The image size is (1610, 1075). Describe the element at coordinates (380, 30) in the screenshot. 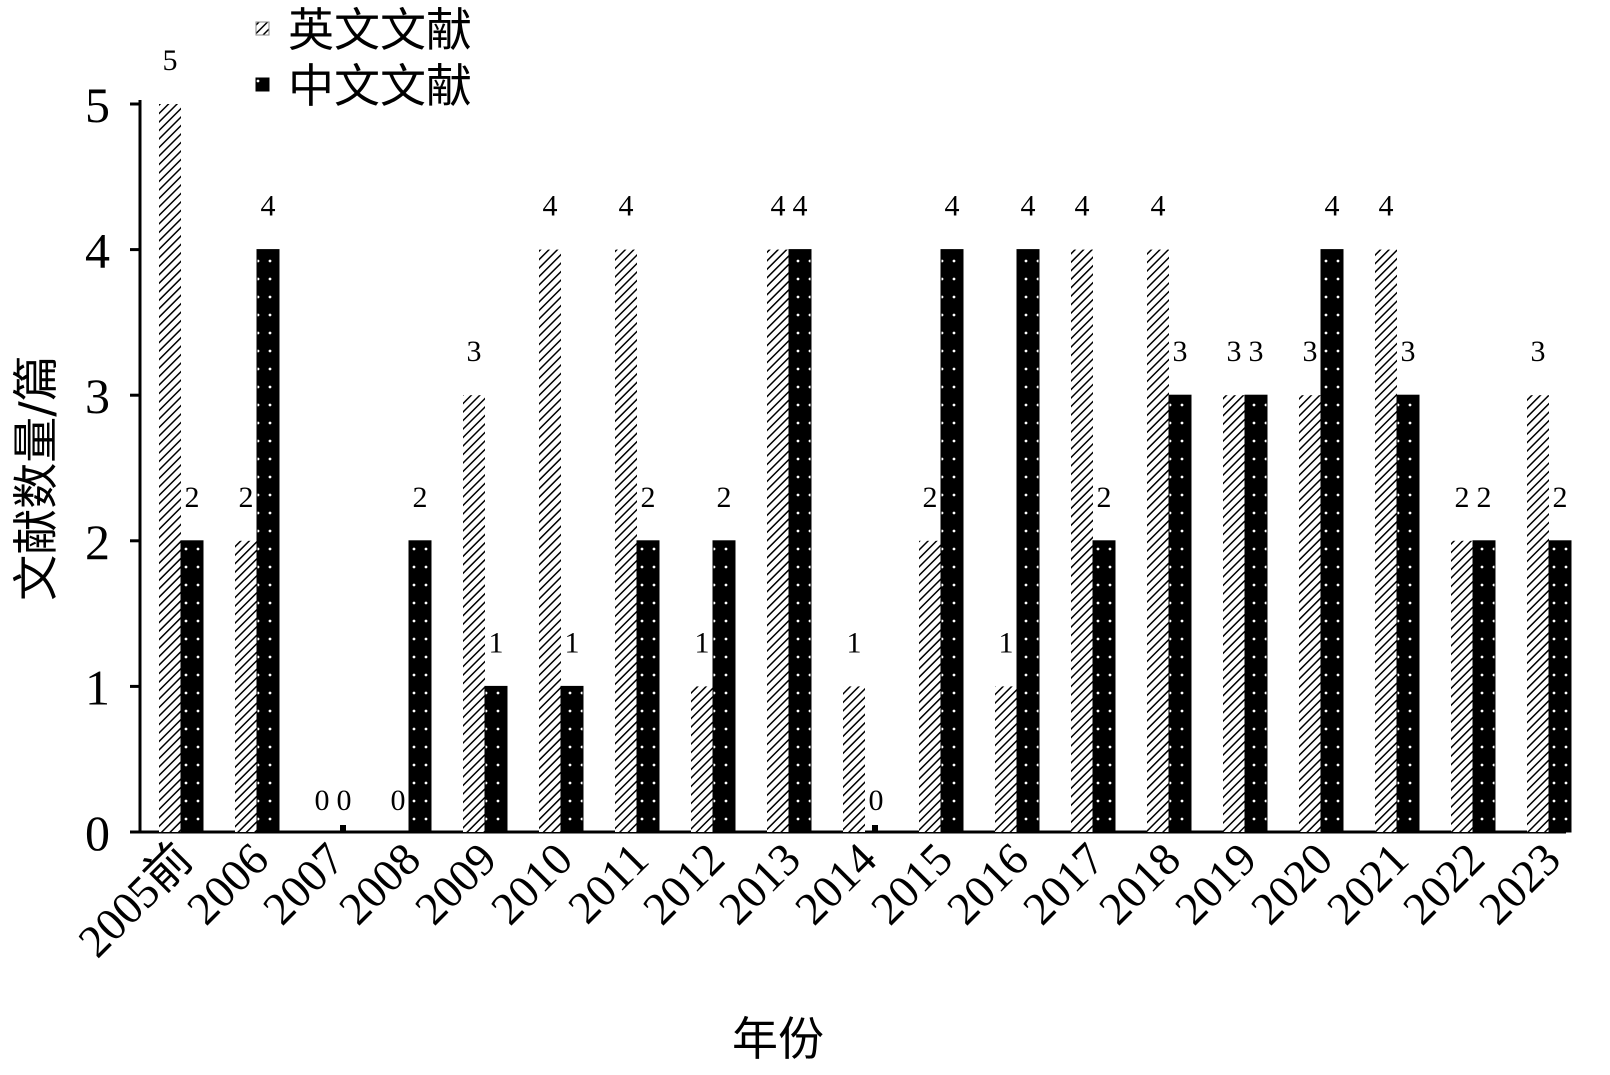

I see `legend-label-english: 英文文献` at that location.